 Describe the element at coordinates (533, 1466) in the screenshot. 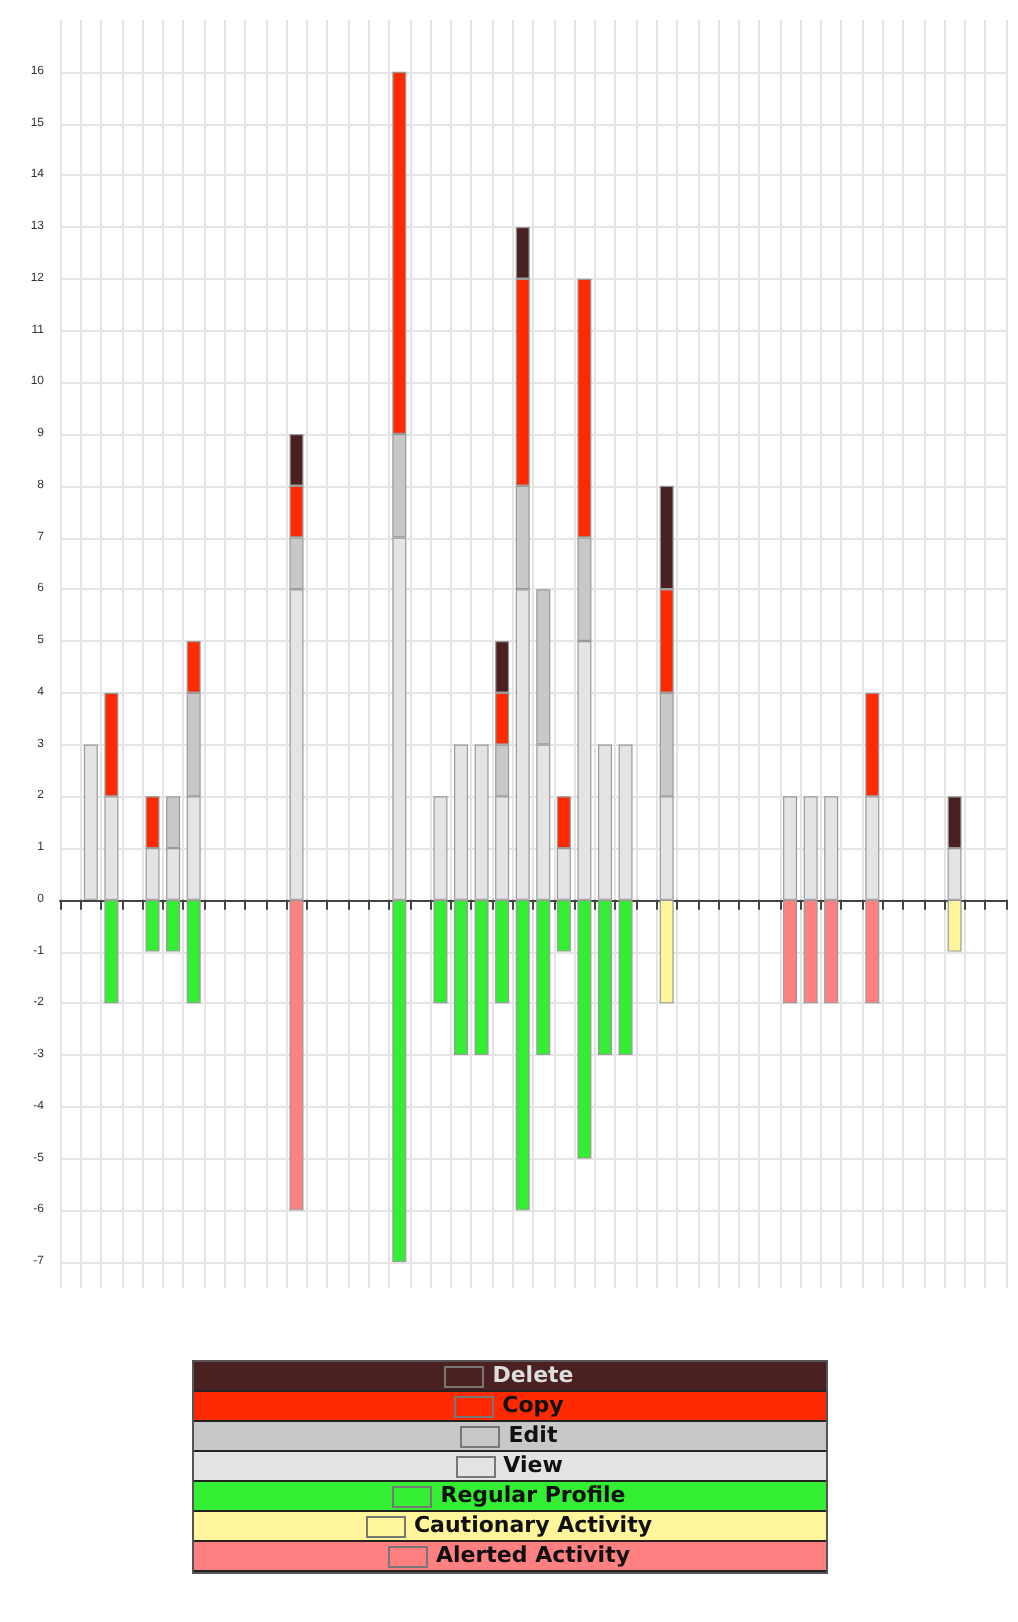

I see `legend-label: View` at that location.